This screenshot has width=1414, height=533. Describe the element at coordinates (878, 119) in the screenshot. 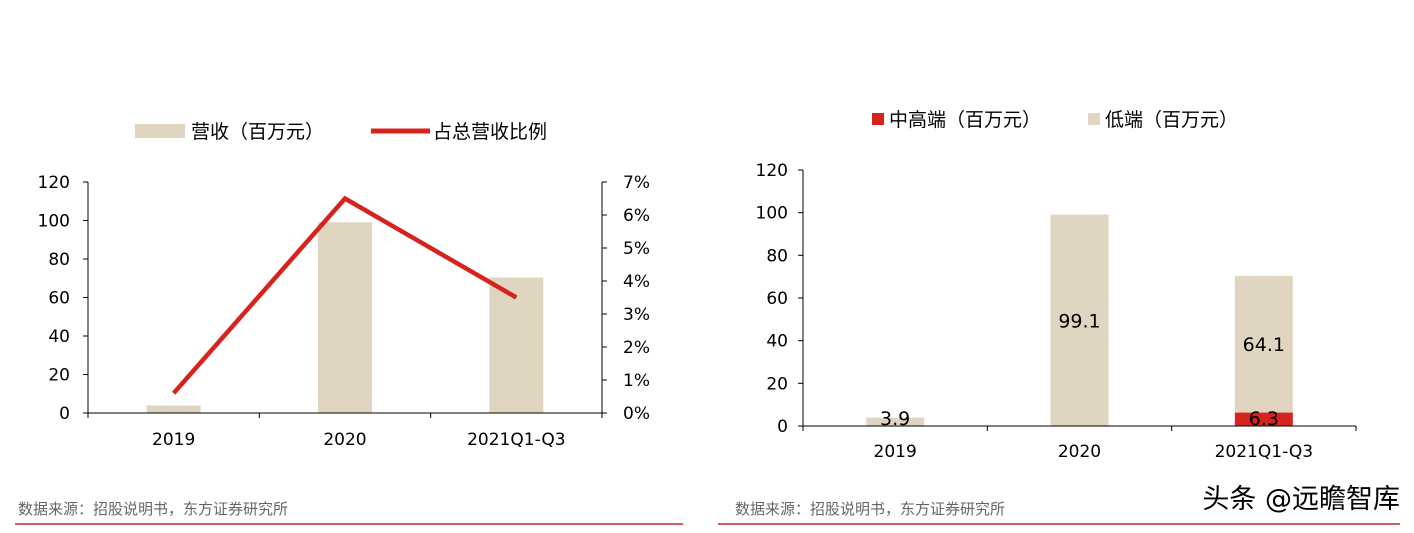

I see `legend-high-swatch` at that location.